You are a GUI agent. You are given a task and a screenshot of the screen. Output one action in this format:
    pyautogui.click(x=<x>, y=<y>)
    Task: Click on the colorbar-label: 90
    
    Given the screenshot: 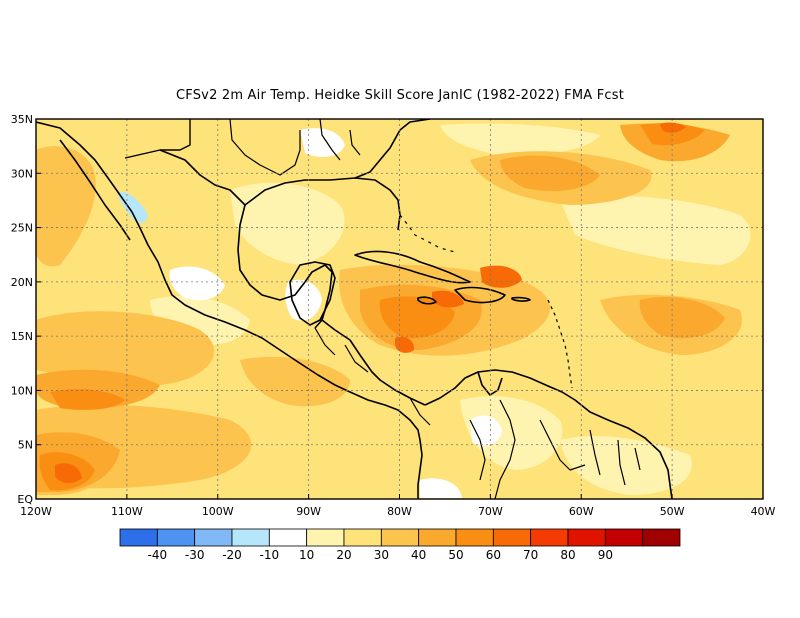 What is the action you would take?
    pyautogui.click(x=605, y=555)
    